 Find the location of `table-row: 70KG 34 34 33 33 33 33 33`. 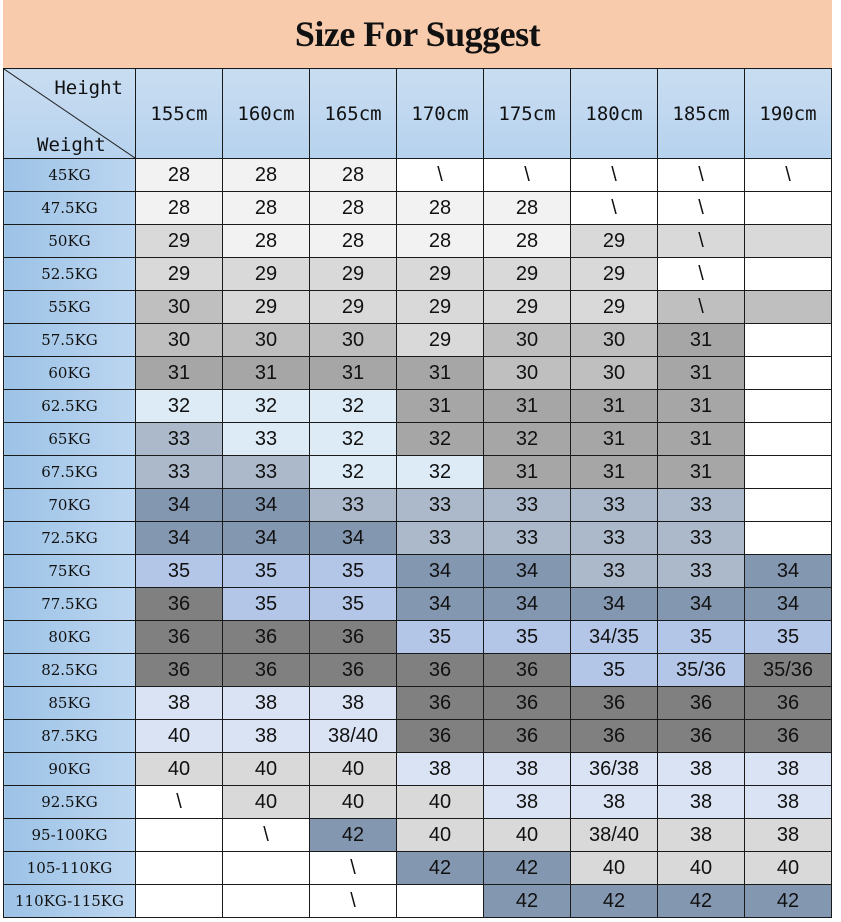

table-row: 70KG 34 34 33 33 33 33 33 is located at coordinates (417, 505).